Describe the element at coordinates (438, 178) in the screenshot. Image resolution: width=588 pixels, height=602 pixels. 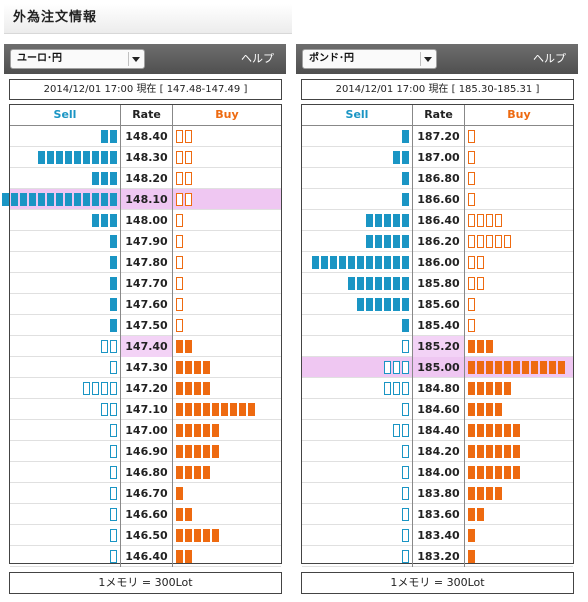
I see `rate-cell: 186.80` at that location.